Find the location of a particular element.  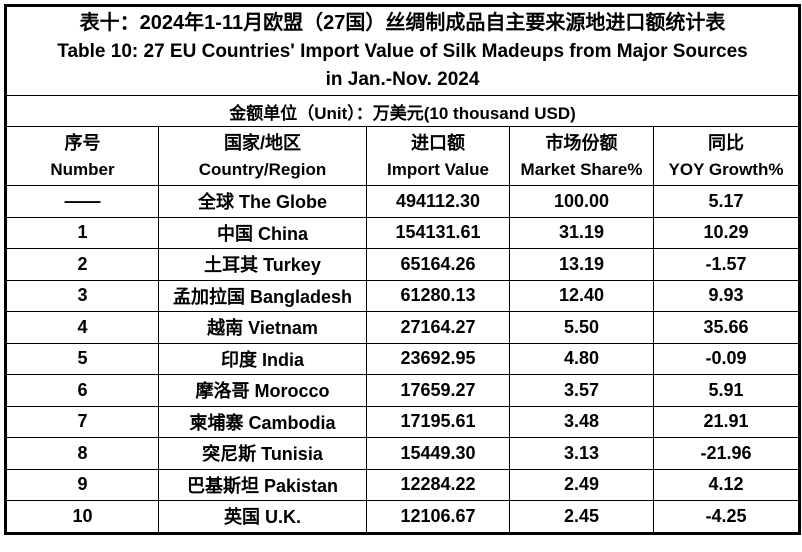

header-country-cn: 国家/地区 is located at coordinates (262, 143).